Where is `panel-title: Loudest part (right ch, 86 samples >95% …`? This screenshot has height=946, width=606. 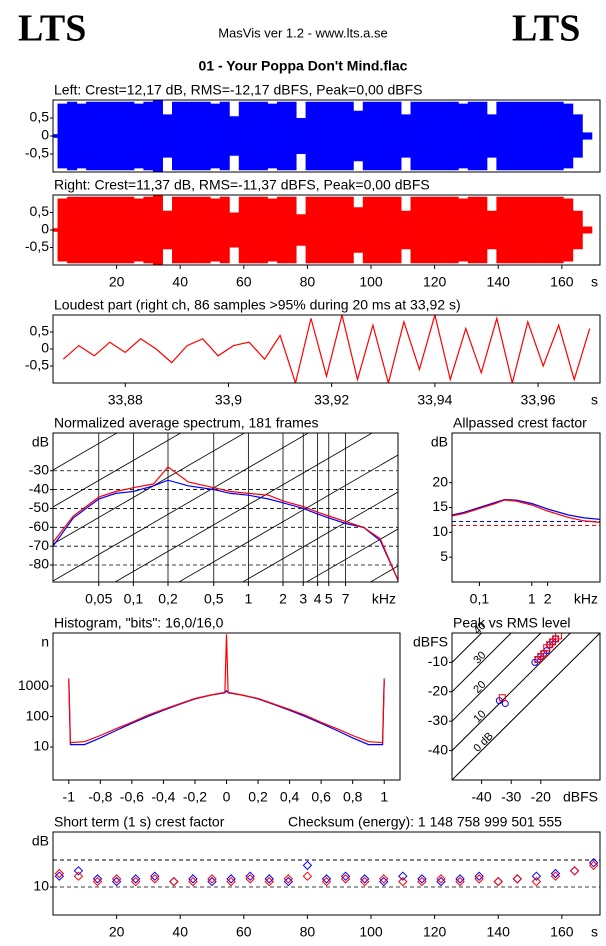
panel-title: Loudest part (right ch, 86 samples >95% … is located at coordinates (257, 305).